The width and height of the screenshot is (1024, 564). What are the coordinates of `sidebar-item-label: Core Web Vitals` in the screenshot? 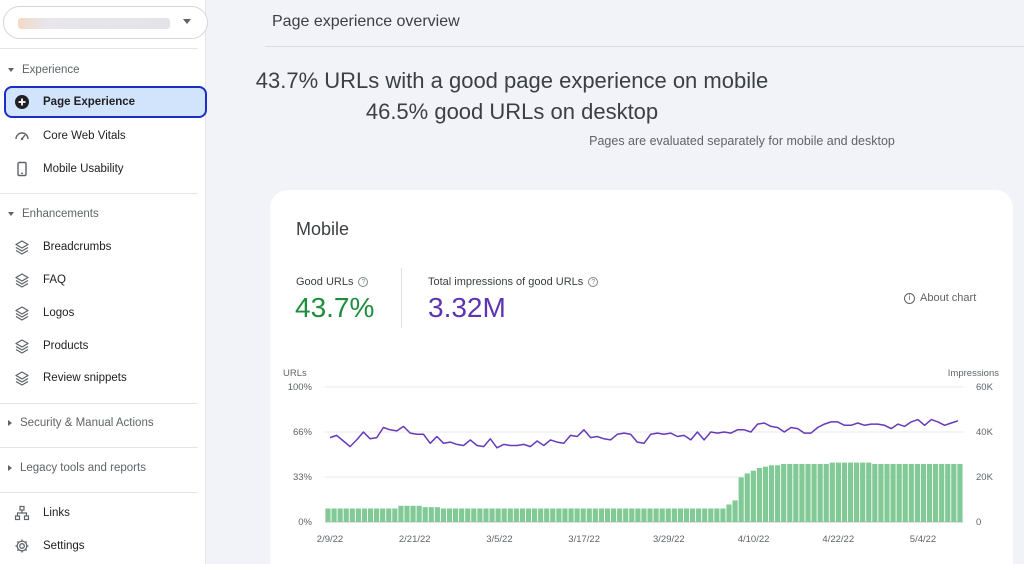 It's located at (84, 136).